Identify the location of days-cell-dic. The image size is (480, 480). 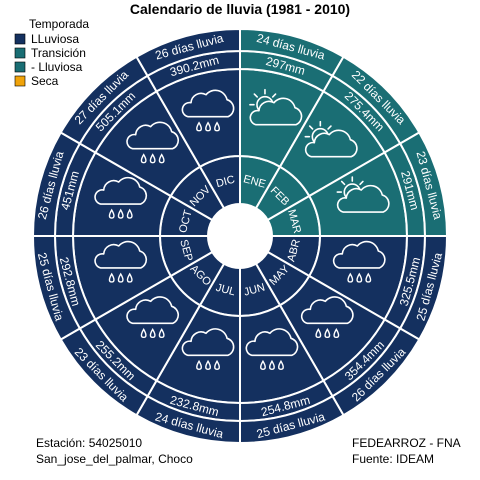
(188, 52).